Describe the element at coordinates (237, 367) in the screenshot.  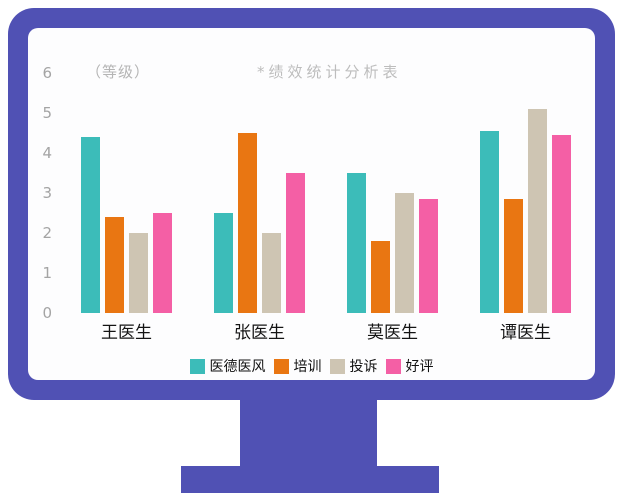
I see `legend-label: 医德医风` at that location.